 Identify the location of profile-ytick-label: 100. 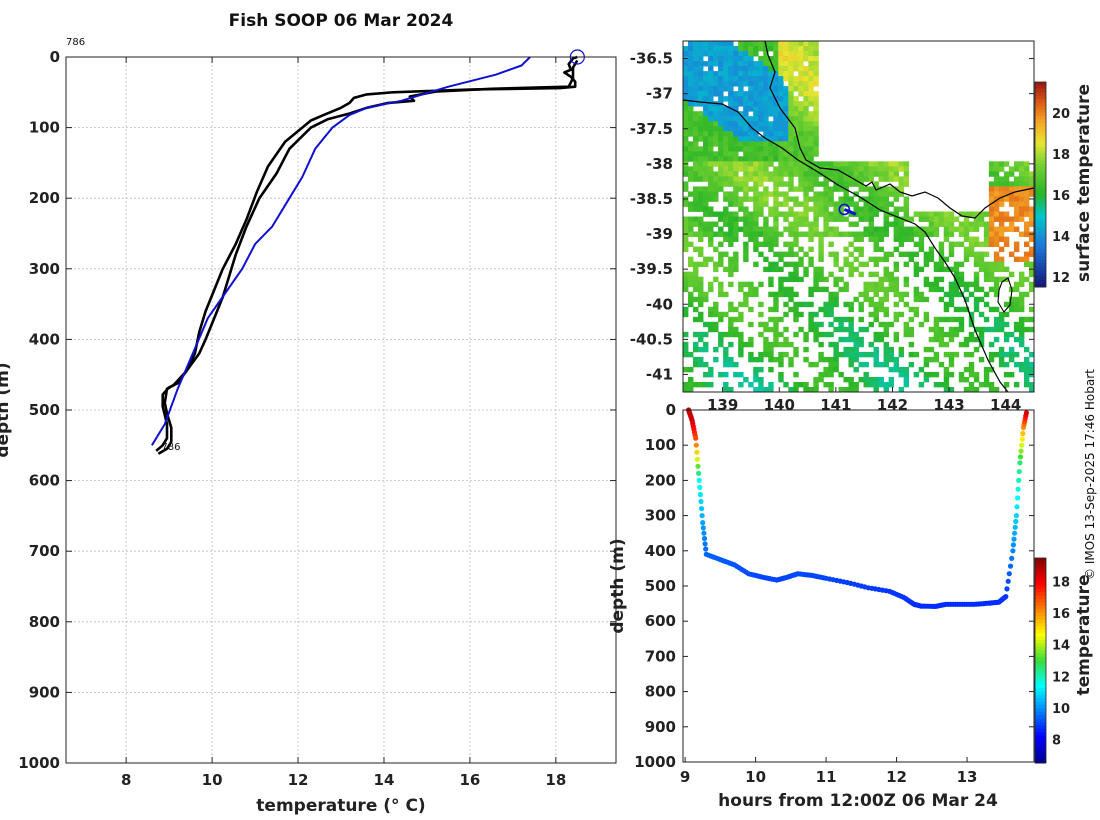
(44, 128).